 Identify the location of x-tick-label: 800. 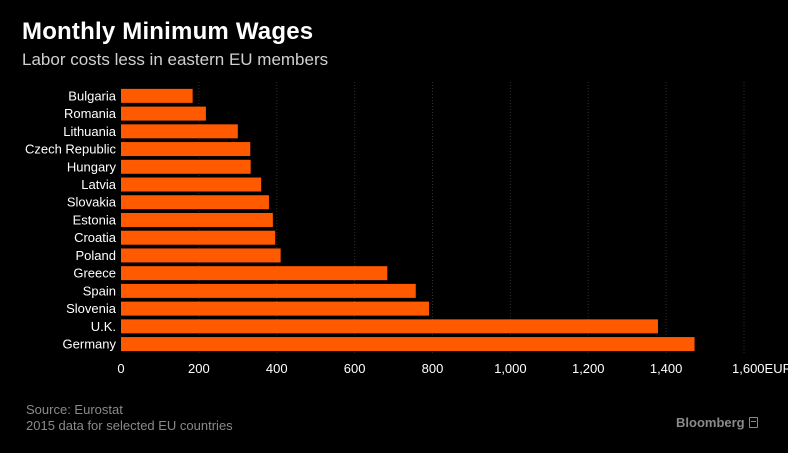
(433, 368).